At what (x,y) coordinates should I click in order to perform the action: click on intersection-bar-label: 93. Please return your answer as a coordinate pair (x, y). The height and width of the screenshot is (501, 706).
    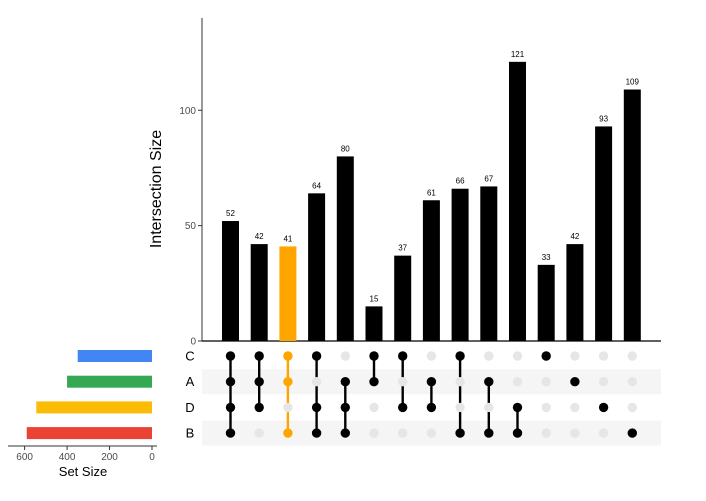
    Looking at the image, I should click on (603, 118).